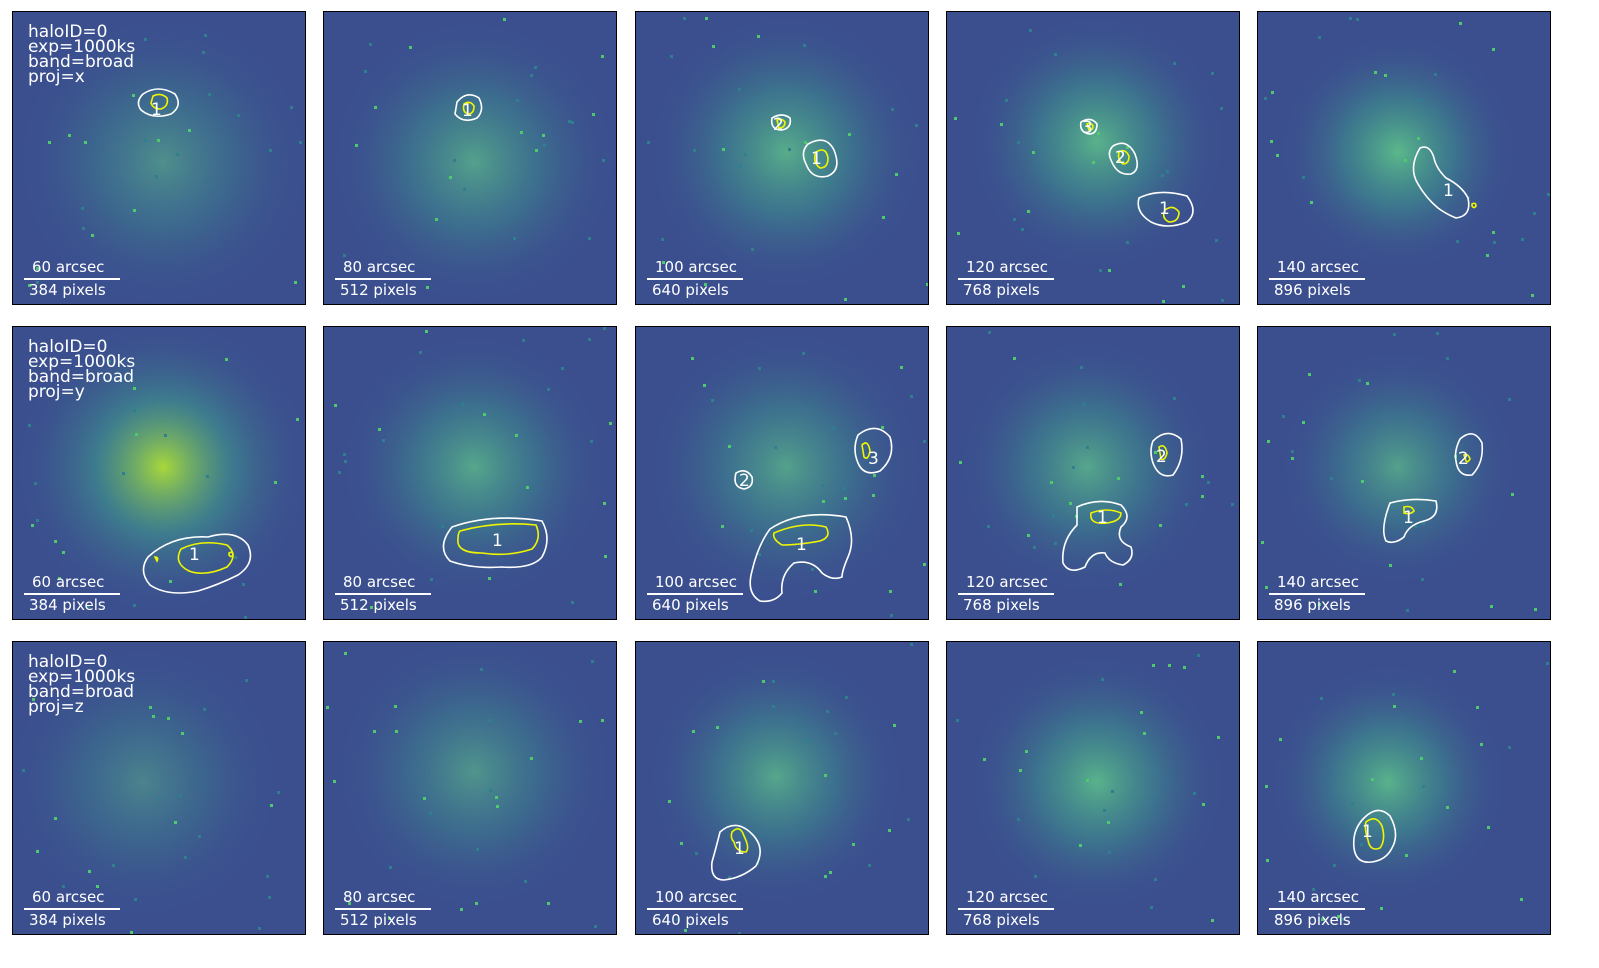 The height and width of the screenshot is (968, 1599). I want to click on image-panel: 2 1 140 arcsec 896 pixels, so click(1404, 473).